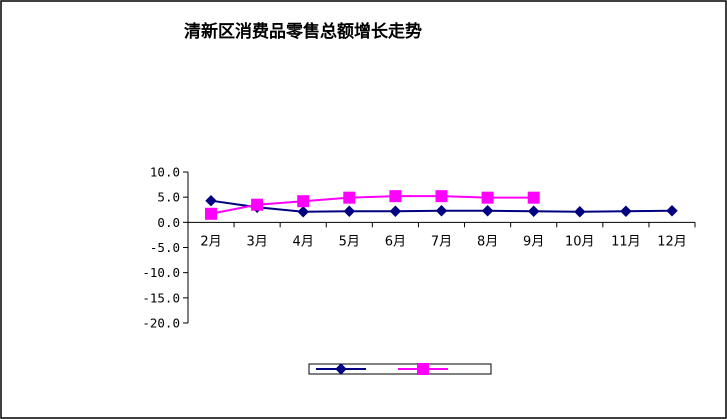 The image size is (727, 419). Describe the element at coordinates (672, 241) in the screenshot. I see `x-tick-label: 12月` at that location.